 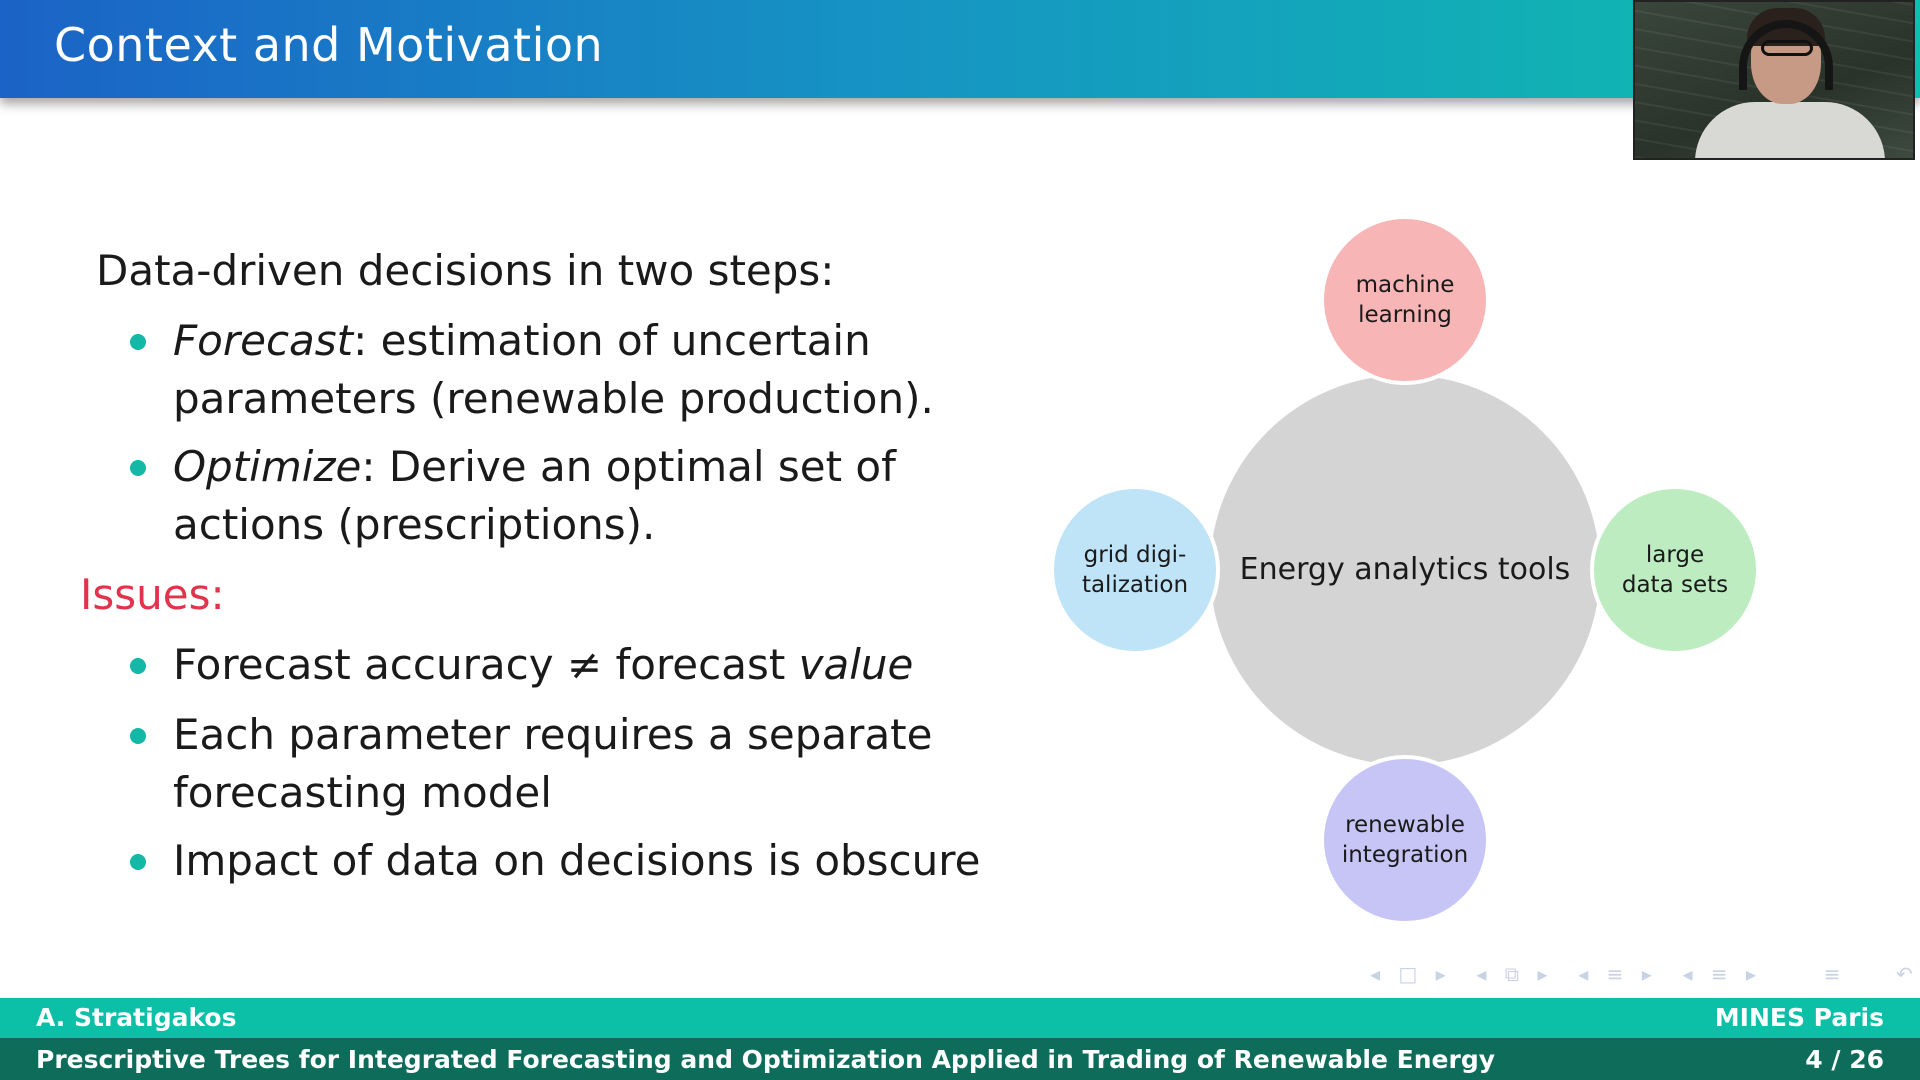 I want to click on term-optimize: Optimize, so click(x=267, y=466).